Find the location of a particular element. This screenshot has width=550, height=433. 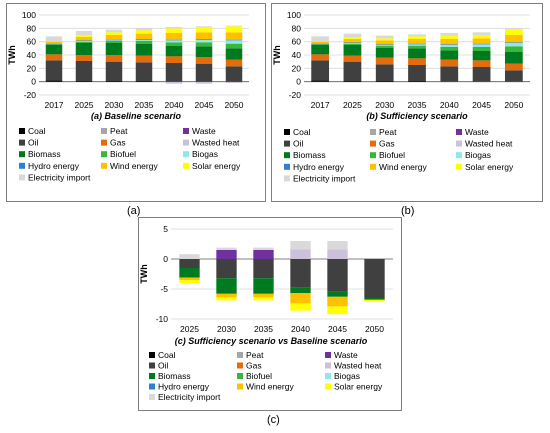

chart-b-category-label: 2050 is located at coordinates (513, 105).